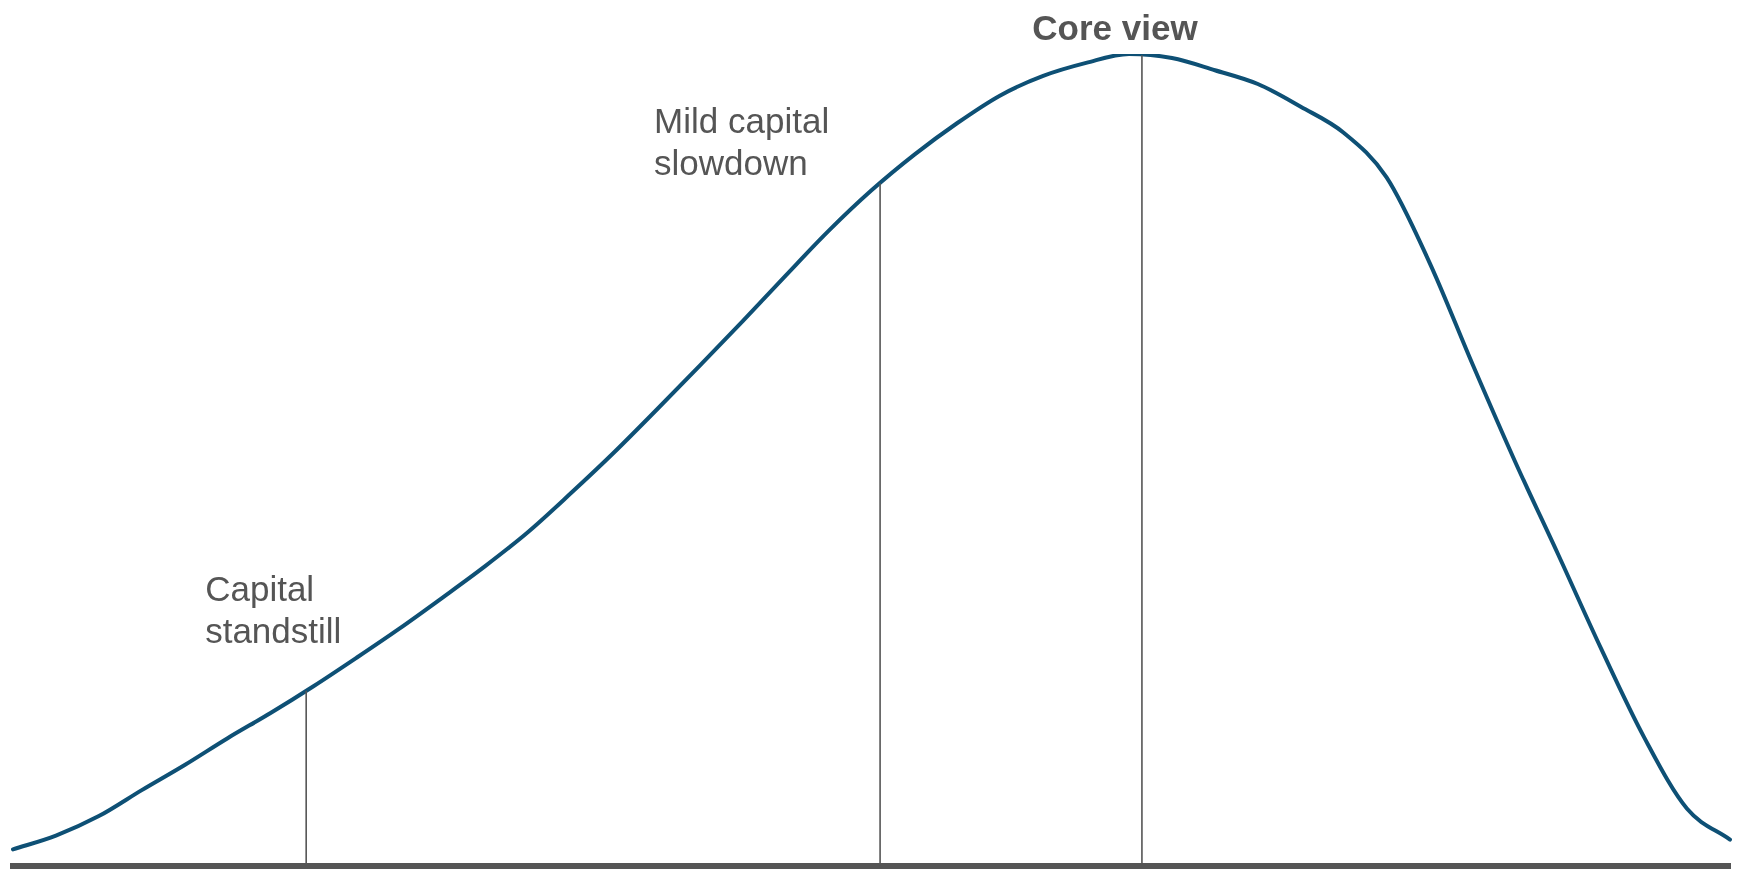  I want to click on text: Core view, so click(1115, 28).